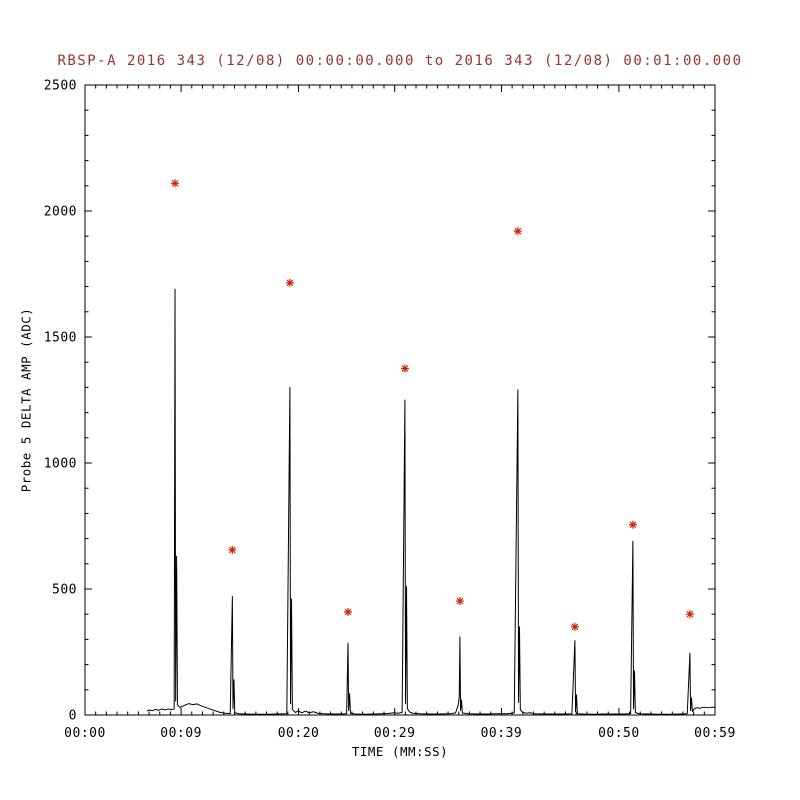  Describe the element at coordinates (395, 733) in the screenshot. I see `svg-text: 00:29` at that location.